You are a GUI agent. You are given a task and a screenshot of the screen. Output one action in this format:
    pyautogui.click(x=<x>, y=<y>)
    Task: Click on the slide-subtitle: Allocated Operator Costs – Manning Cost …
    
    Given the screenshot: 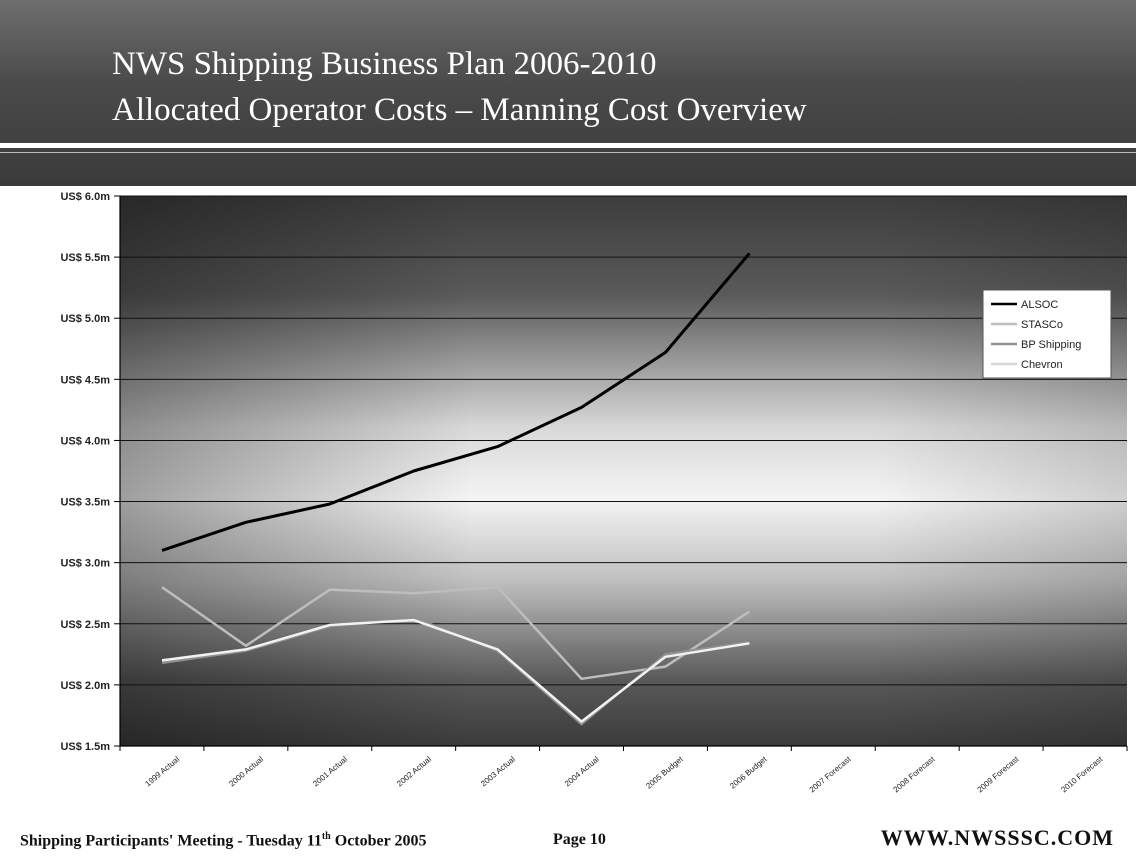 What is the action you would take?
    pyautogui.click(x=459, y=110)
    